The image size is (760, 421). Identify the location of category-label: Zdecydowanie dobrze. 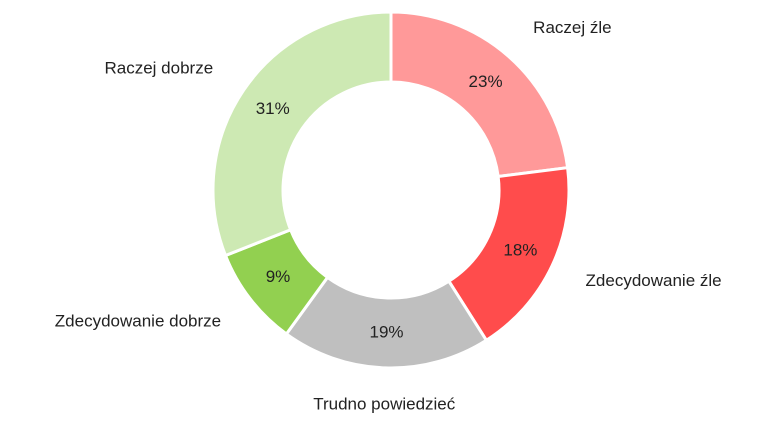
(138, 320).